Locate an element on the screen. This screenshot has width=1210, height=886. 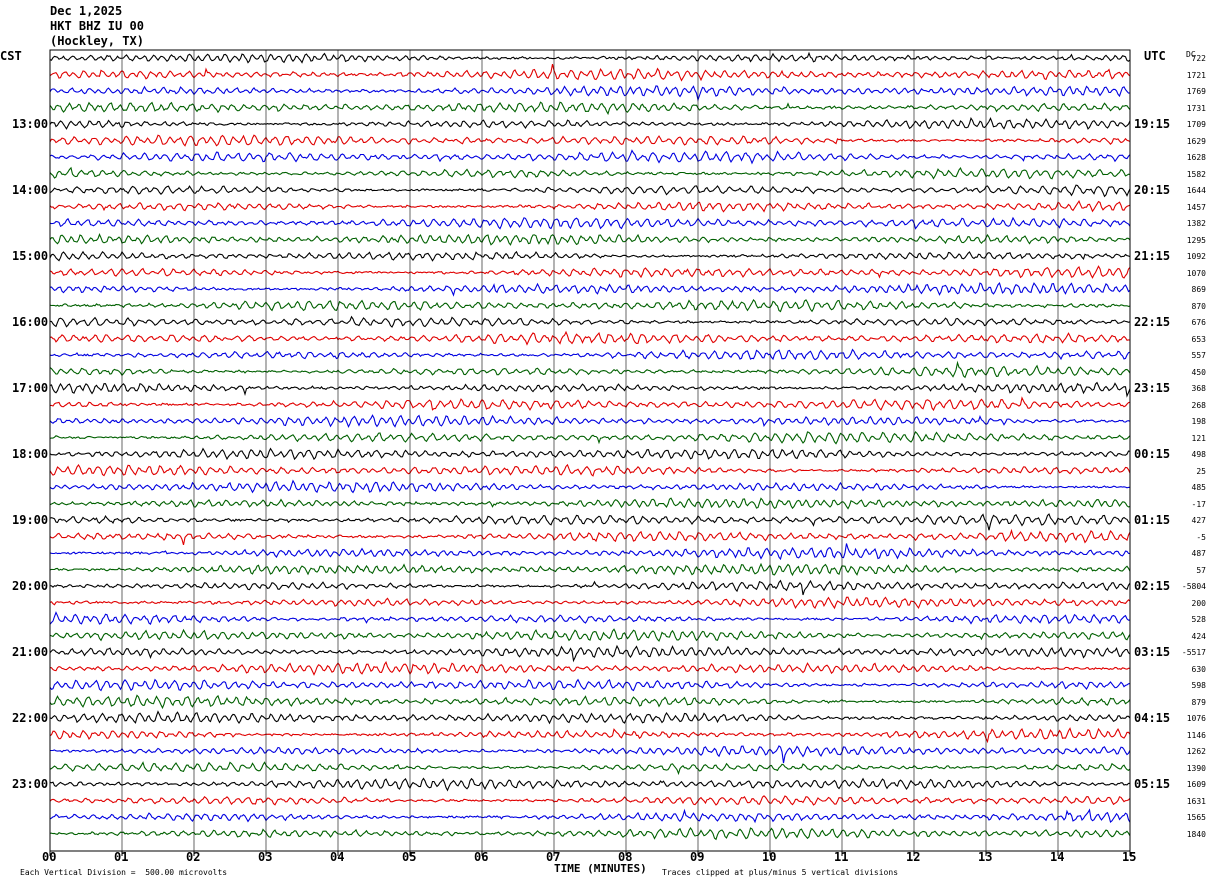
dc-offset-label: 1382 is located at coordinates (1196, 223).